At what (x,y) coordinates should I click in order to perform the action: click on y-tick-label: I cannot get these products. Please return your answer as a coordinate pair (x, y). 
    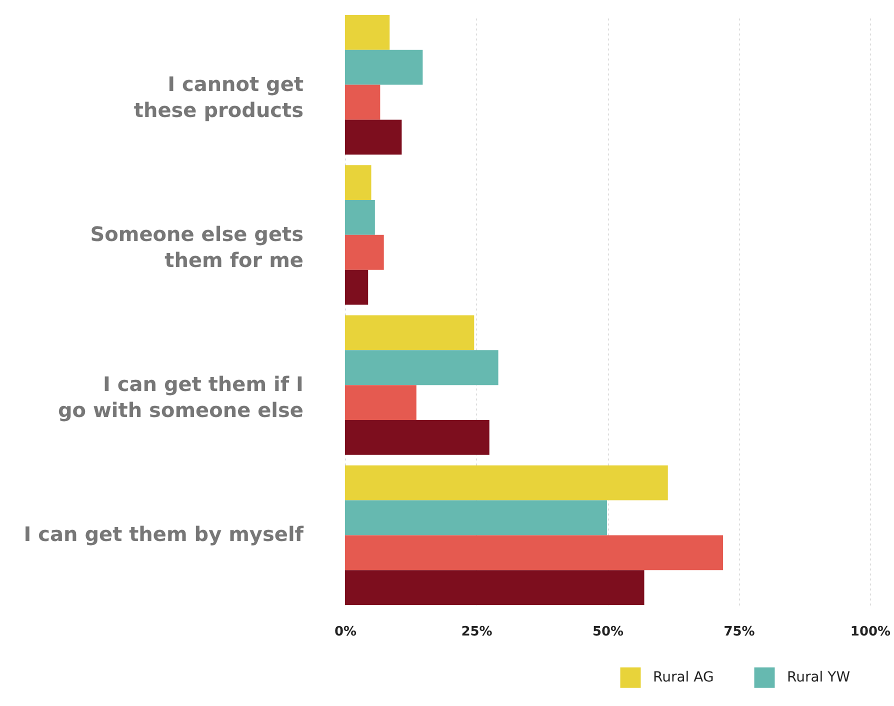
    Looking at the image, I should click on (219, 97).